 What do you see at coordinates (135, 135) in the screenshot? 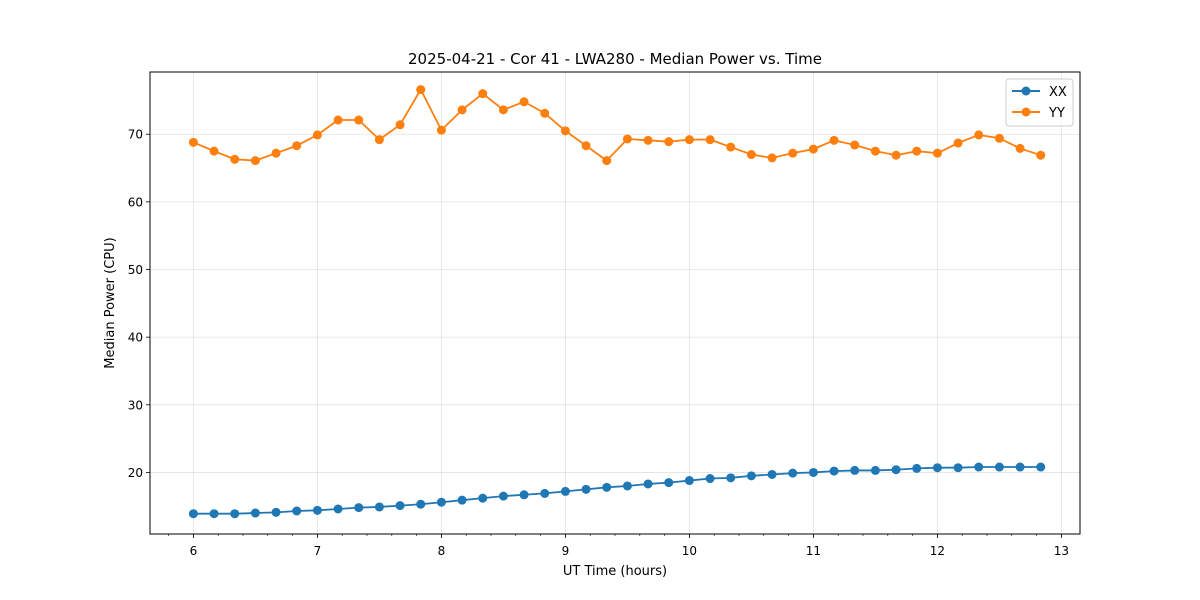
I see `y-tick-label: 70` at bounding box center [135, 135].